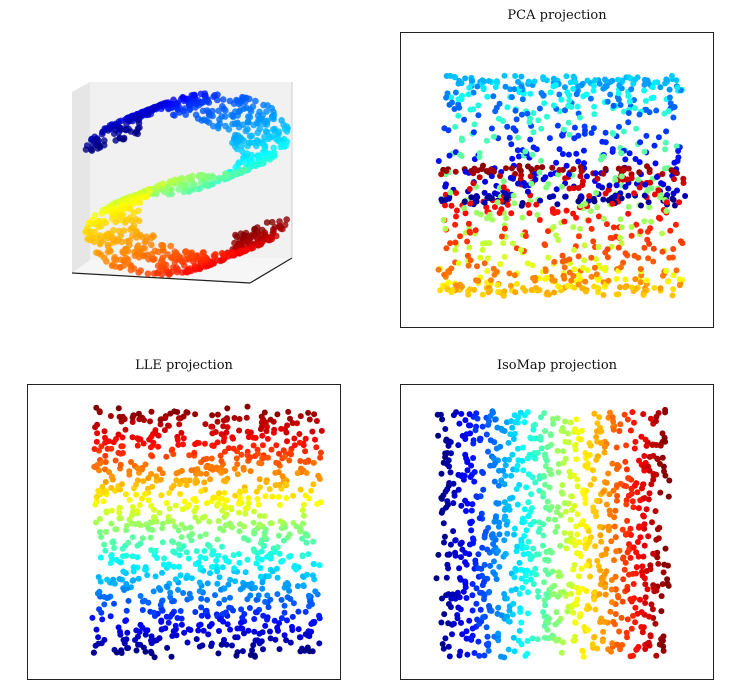  Describe the element at coordinates (185, 185) in the screenshot. I see `scurve-3d-axes` at that location.